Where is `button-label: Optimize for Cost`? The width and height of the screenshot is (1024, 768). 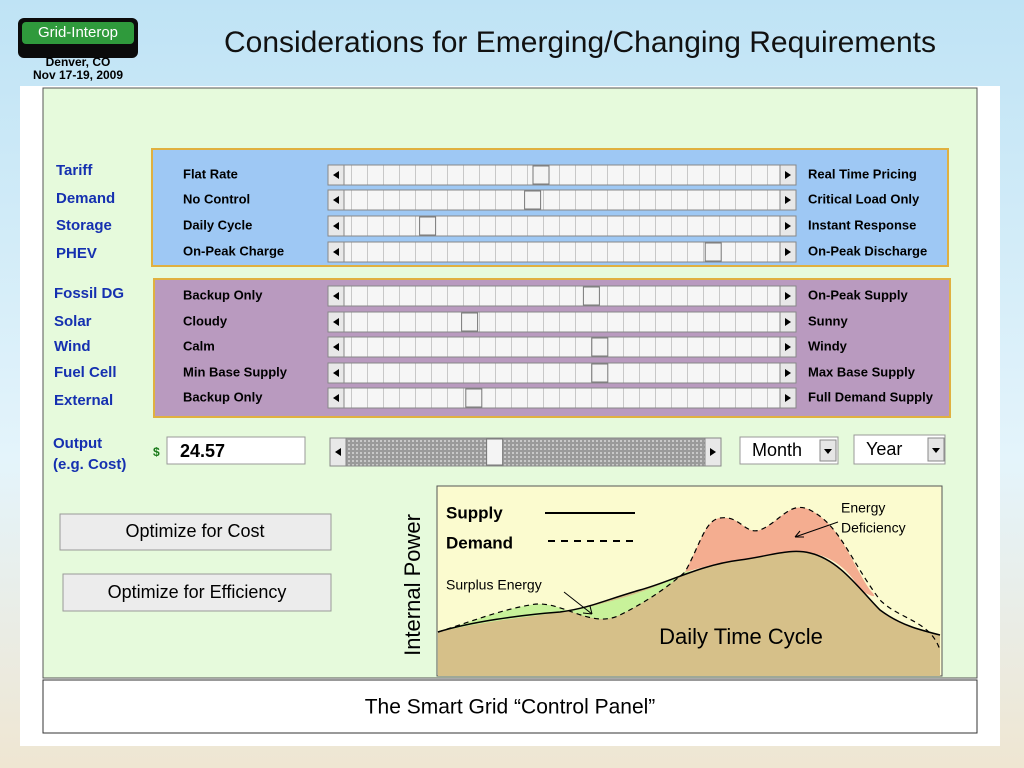 button-label: Optimize for Cost is located at coordinates (194, 531).